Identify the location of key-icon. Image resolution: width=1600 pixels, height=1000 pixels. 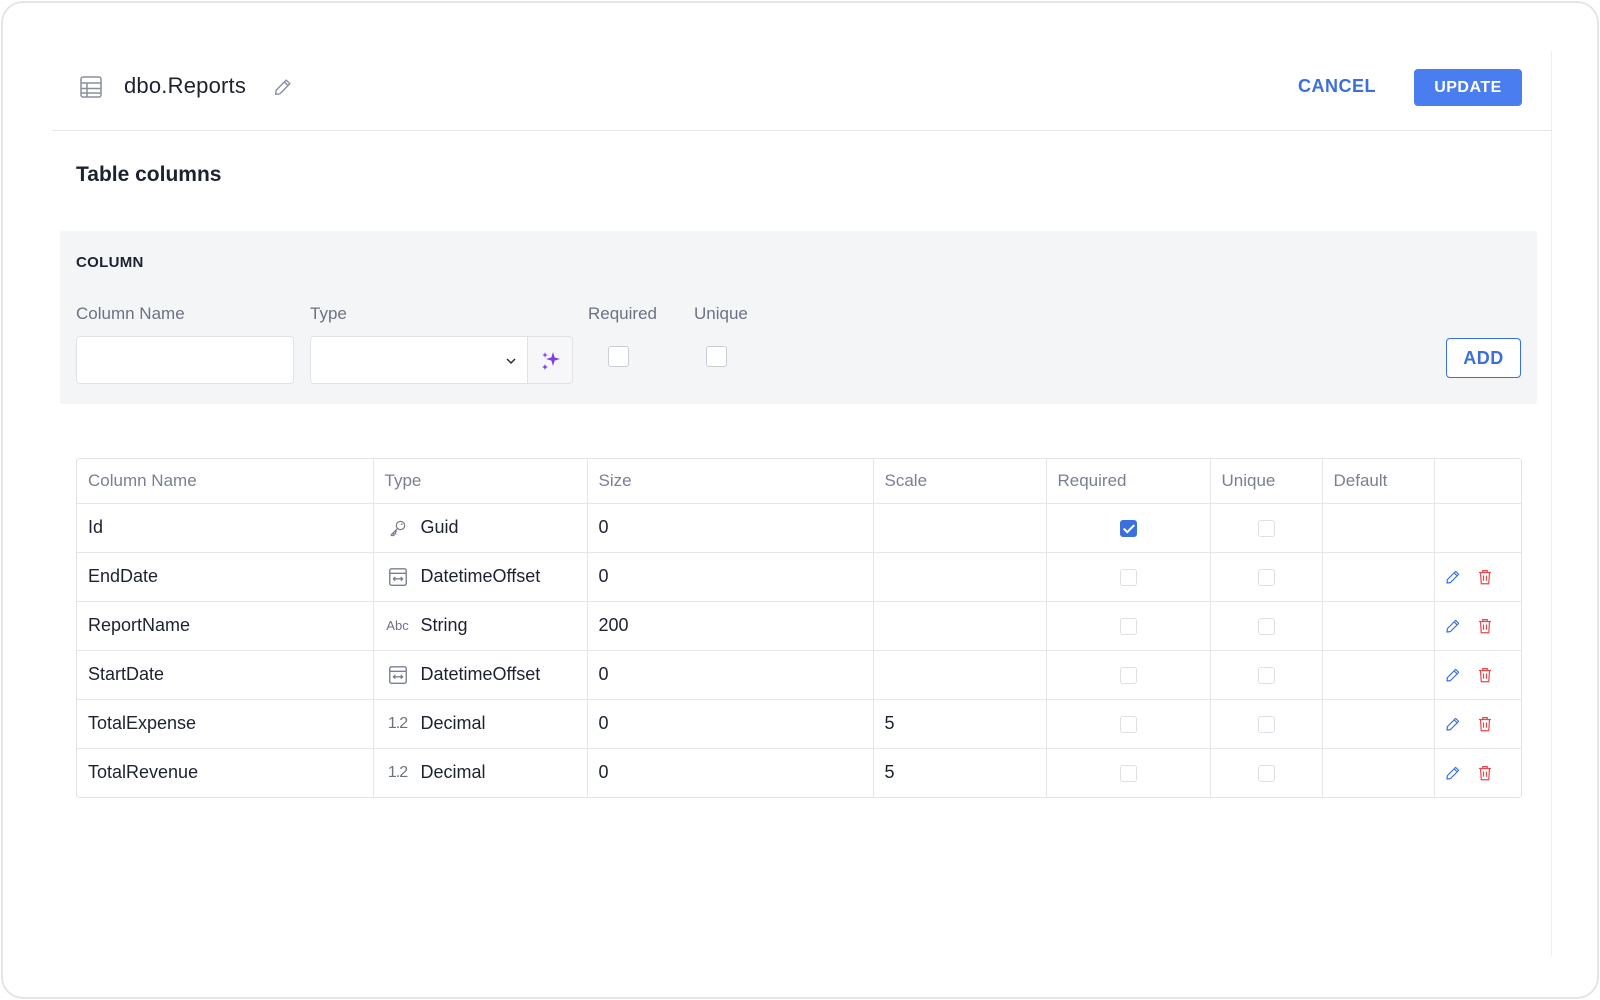
(398, 528).